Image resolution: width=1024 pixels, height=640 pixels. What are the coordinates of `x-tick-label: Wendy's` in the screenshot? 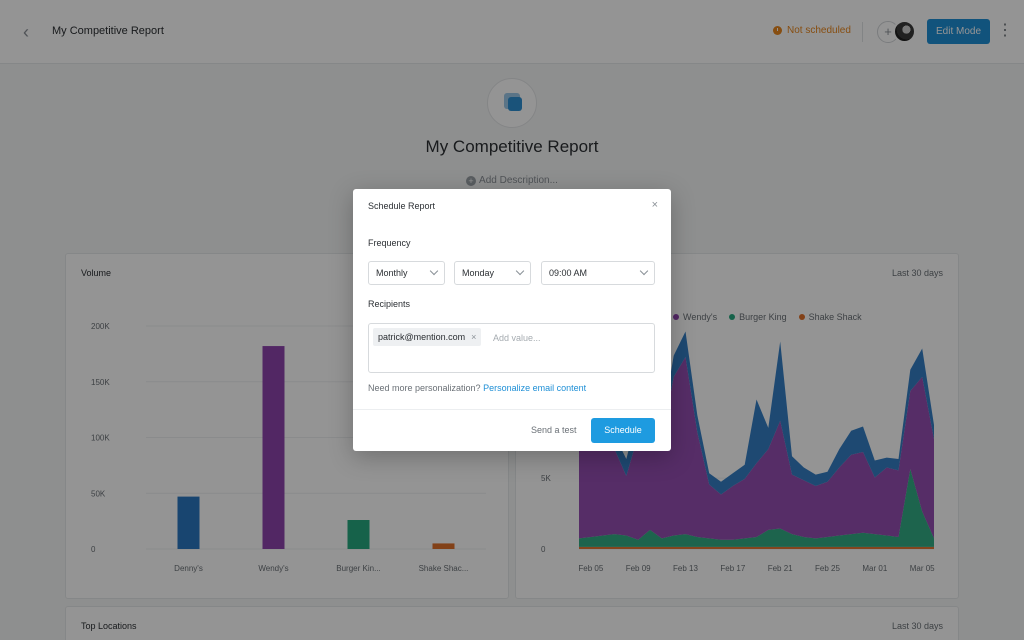 It's located at (273, 568).